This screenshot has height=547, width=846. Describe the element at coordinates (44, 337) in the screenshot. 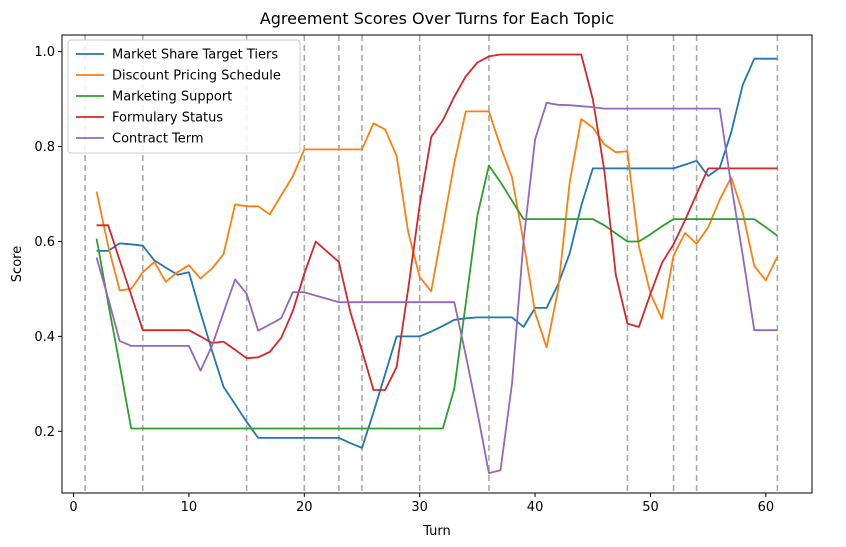

I see `y-tick-label: 0.4` at that location.